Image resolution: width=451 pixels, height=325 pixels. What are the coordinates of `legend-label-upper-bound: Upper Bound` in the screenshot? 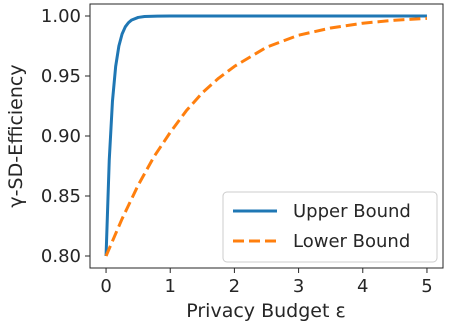 It's located at (352, 211).